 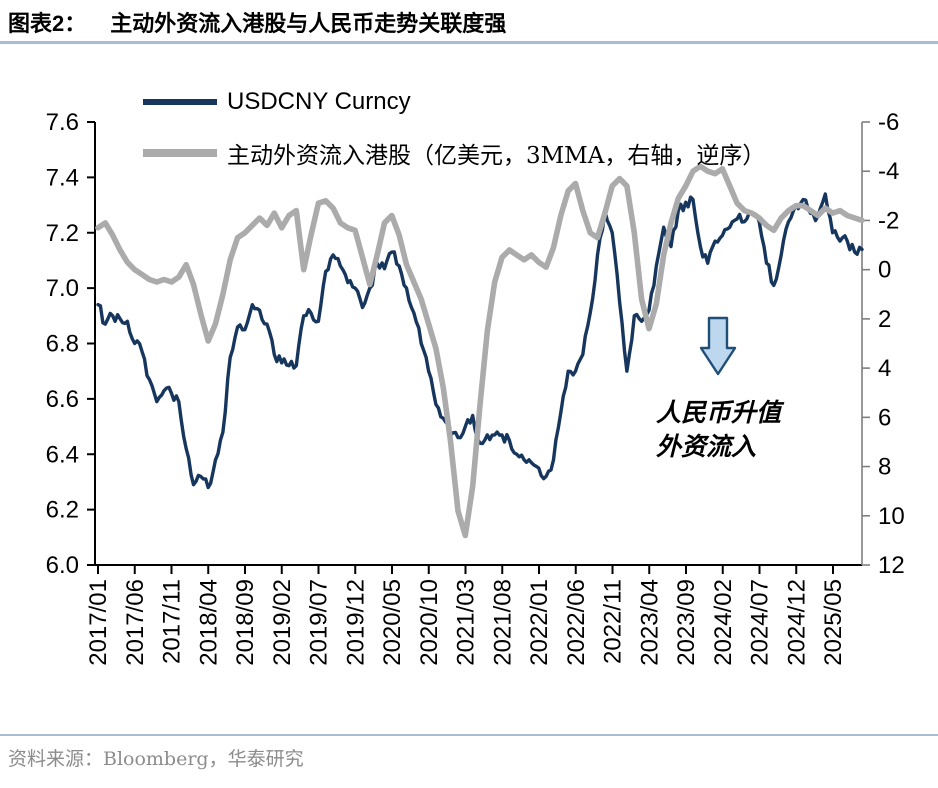 I want to click on x-tick-label: 2021/03, so click(x=466, y=622).